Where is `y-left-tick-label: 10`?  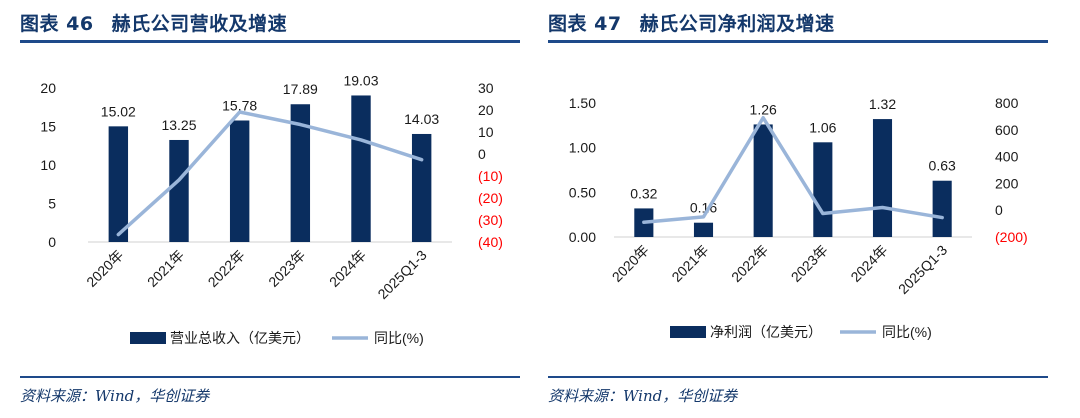 y-left-tick-label: 10 is located at coordinates (48, 165).